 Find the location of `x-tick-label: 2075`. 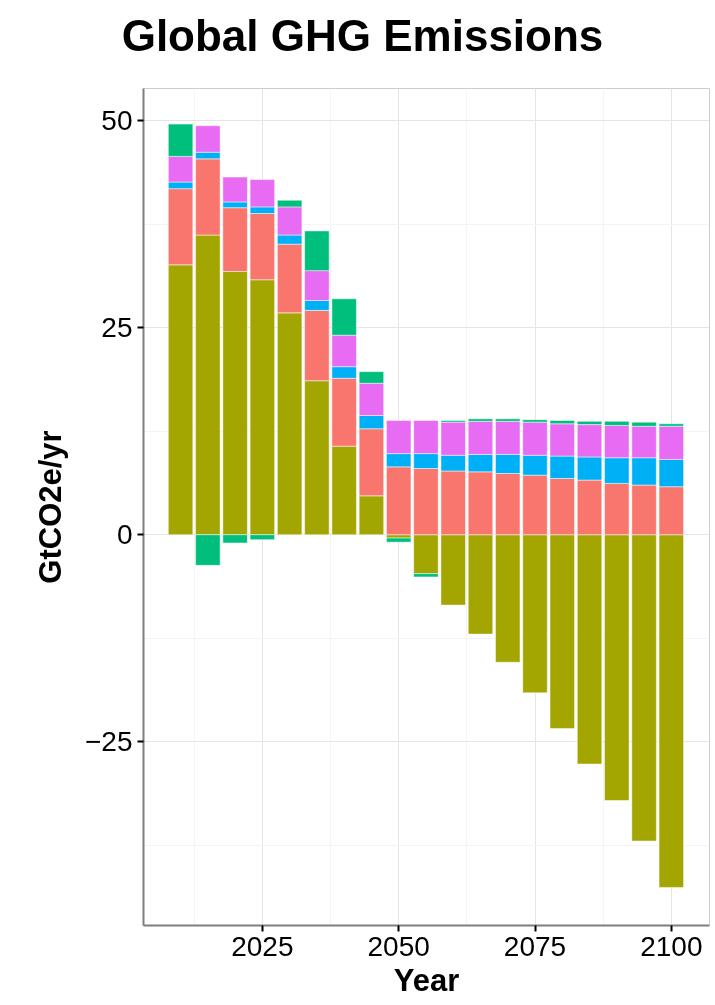

x-tick-label: 2075 is located at coordinates (535, 946).